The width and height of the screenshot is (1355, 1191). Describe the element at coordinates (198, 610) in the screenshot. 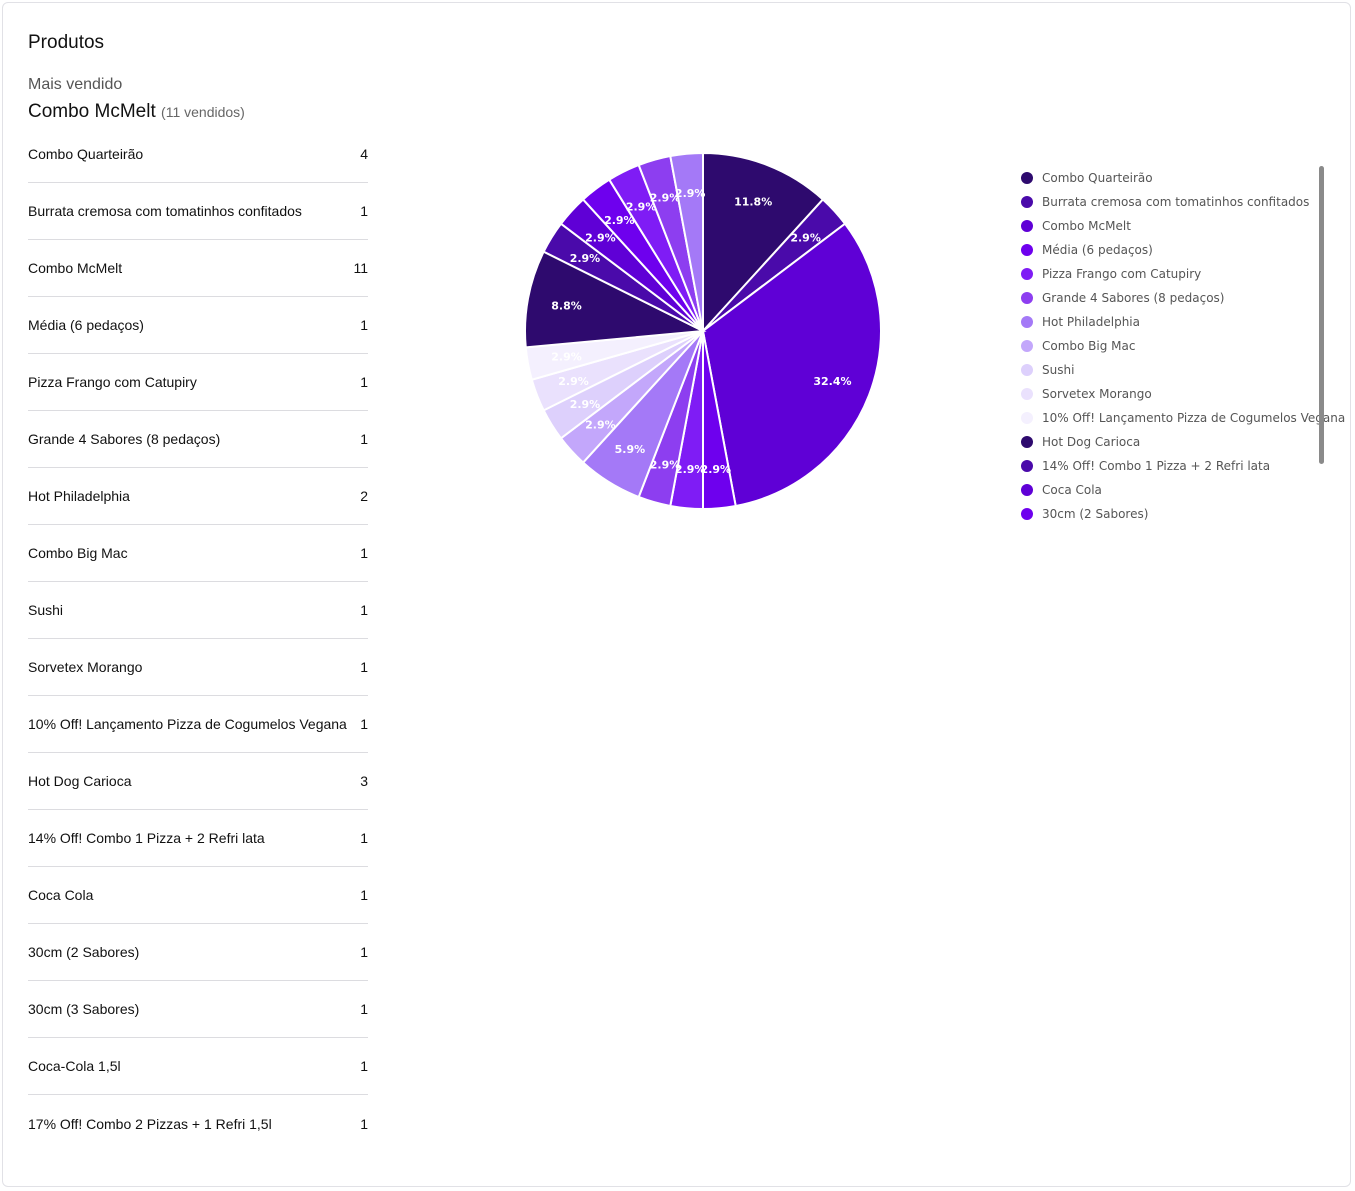

I see `product-row: Sushi 1` at that location.